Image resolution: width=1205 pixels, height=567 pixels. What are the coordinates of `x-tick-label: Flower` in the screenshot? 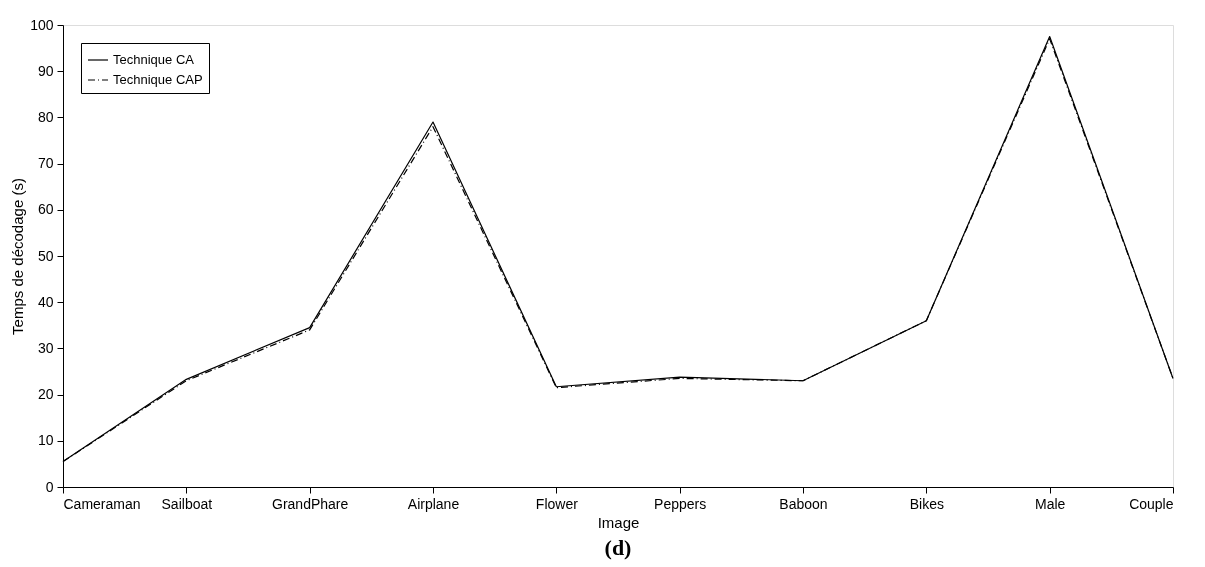 It's located at (557, 503).